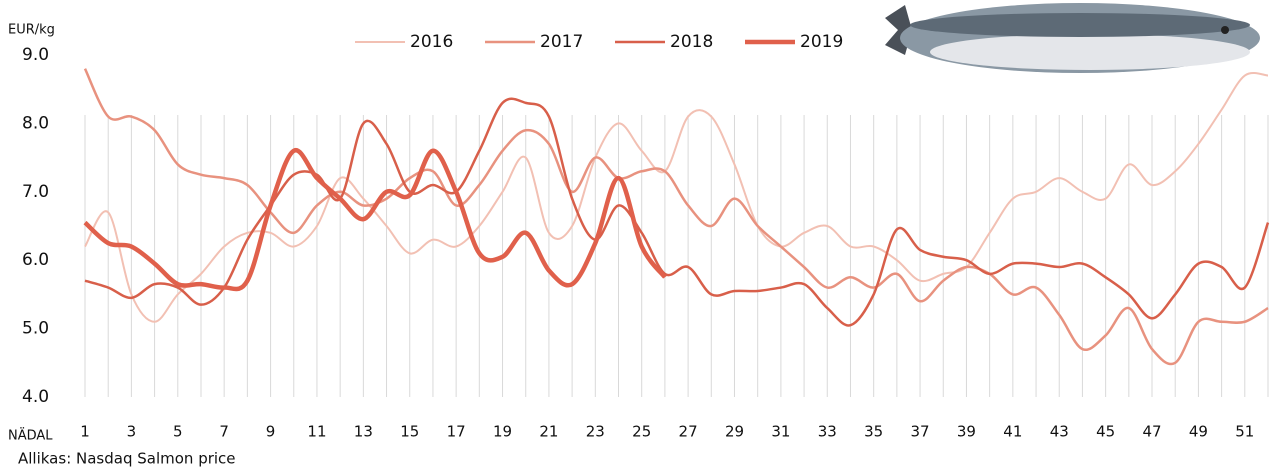  Describe the element at coordinates (595, 432) in the screenshot. I see `x-tick-label: 23` at that location.